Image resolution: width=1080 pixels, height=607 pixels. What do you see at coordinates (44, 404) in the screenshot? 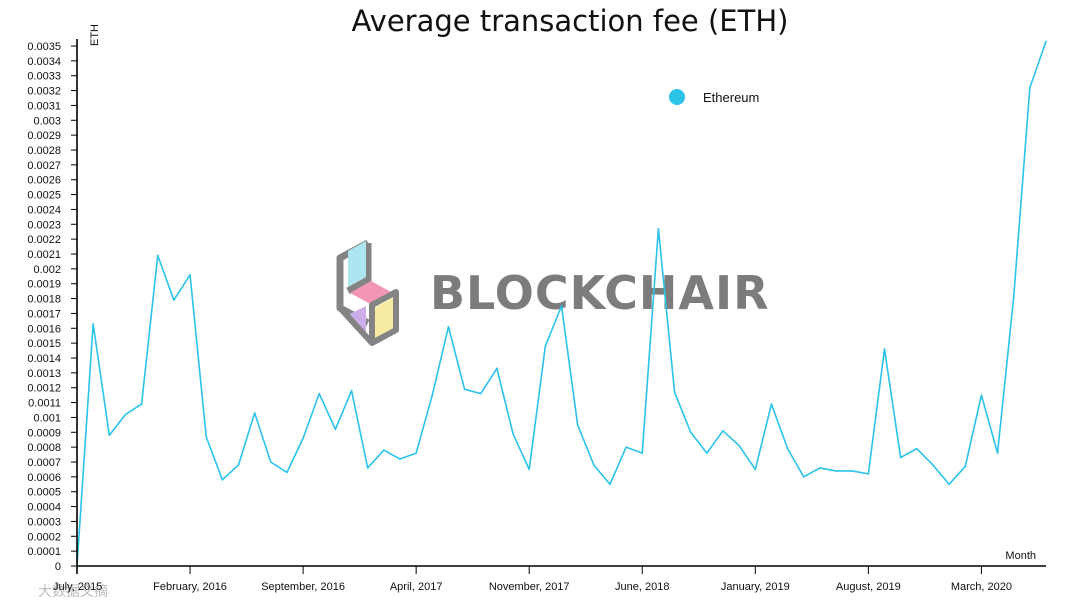
I see `y-tick-label: 0.0011` at bounding box center [44, 404].